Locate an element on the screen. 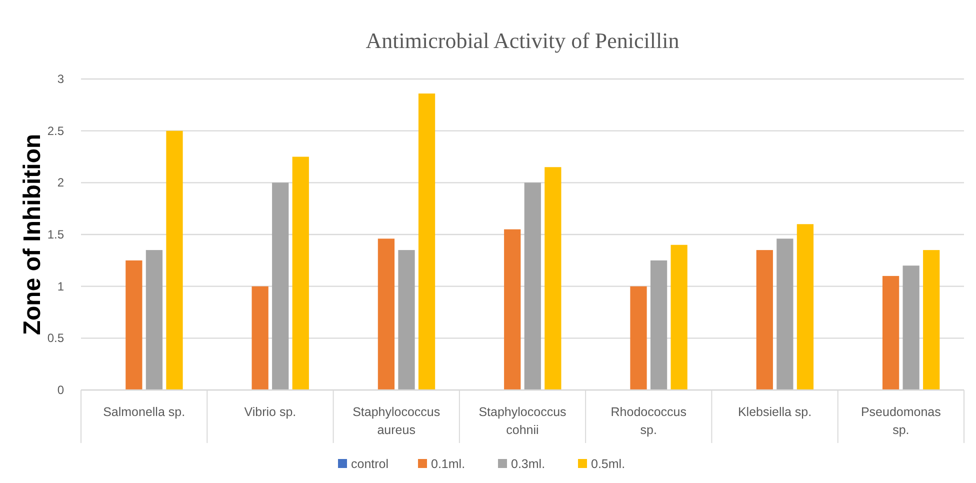 This screenshot has width=976, height=483. y-axis-title: Zone of Inhibition is located at coordinates (32, 235).